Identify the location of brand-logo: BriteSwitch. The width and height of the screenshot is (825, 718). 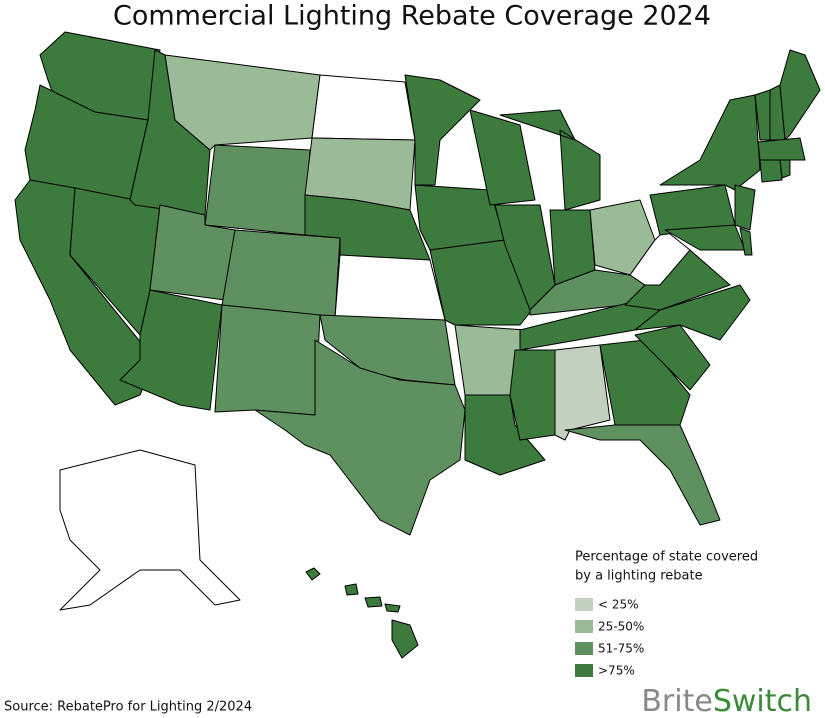
(726, 701).